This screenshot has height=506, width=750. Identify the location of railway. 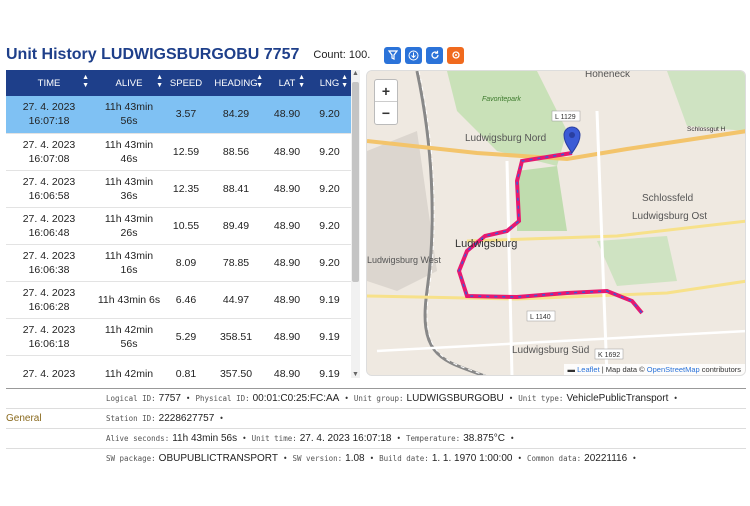
(450, 223).